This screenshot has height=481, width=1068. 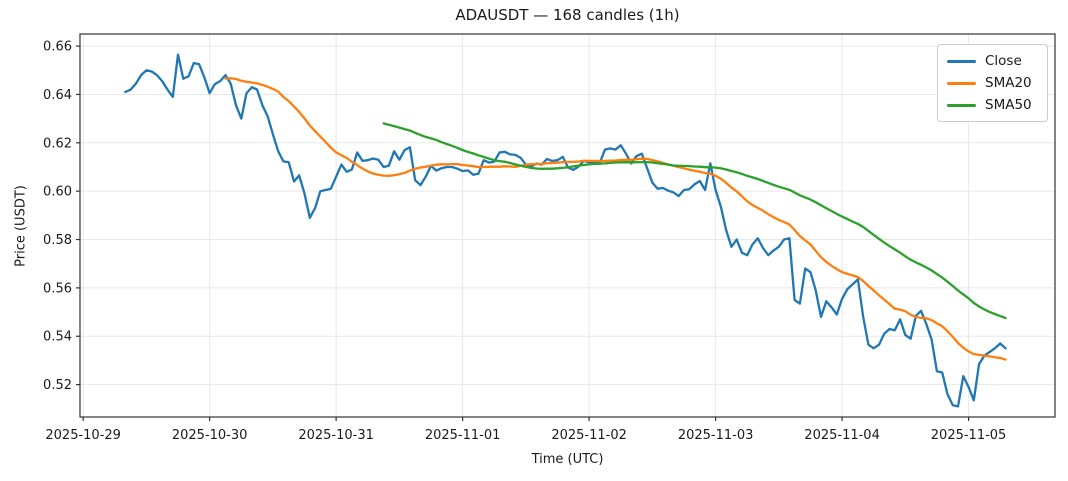 What do you see at coordinates (21, 226) in the screenshot?
I see `y-axis-label: Price (USDT)` at bounding box center [21, 226].